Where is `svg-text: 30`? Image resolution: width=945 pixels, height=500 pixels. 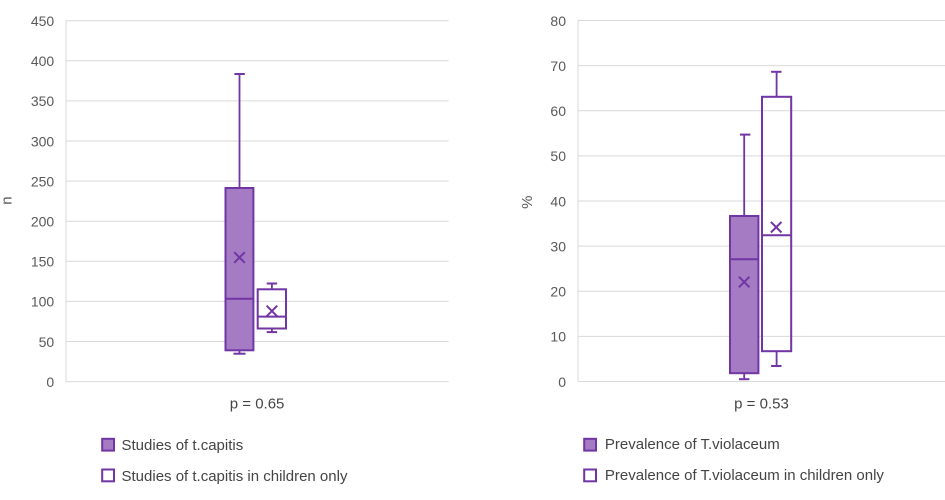
svg-text: 30 is located at coordinates (558, 246).